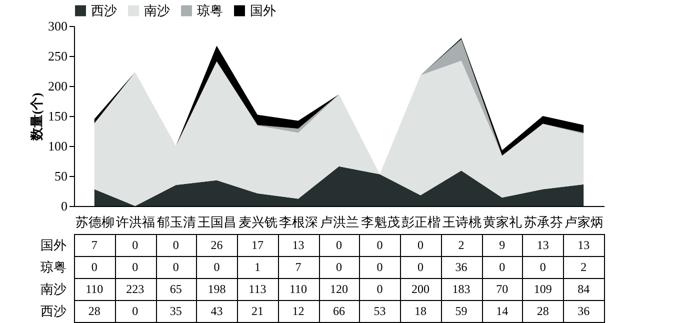 This screenshot has height=323, width=700. Describe the element at coordinates (61, 176) in the screenshot. I see `y-tick-label: 50` at that location.